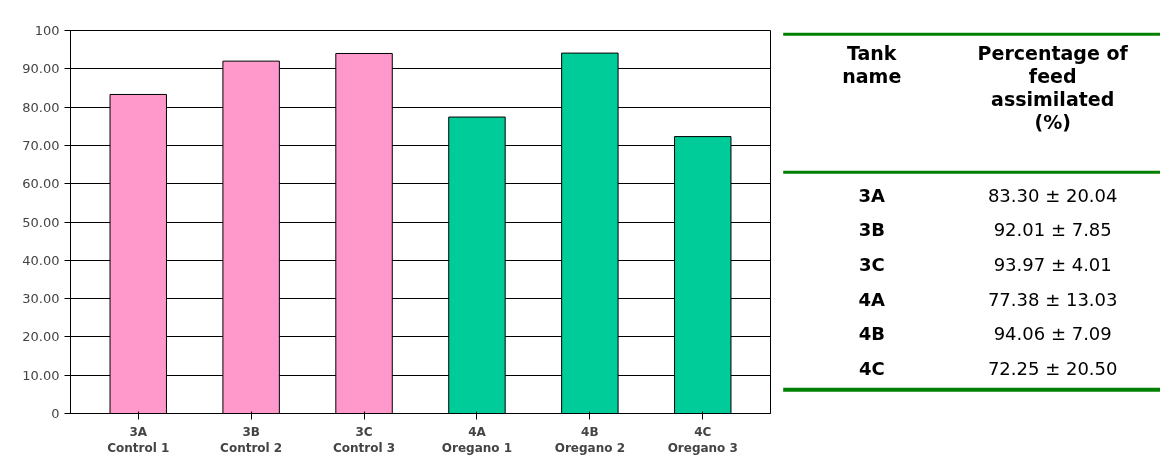 The image size is (1167, 473). What do you see at coordinates (47, 30) in the screenshot?
I see `y-tick-label: 100` at bounding box center [47, 30].